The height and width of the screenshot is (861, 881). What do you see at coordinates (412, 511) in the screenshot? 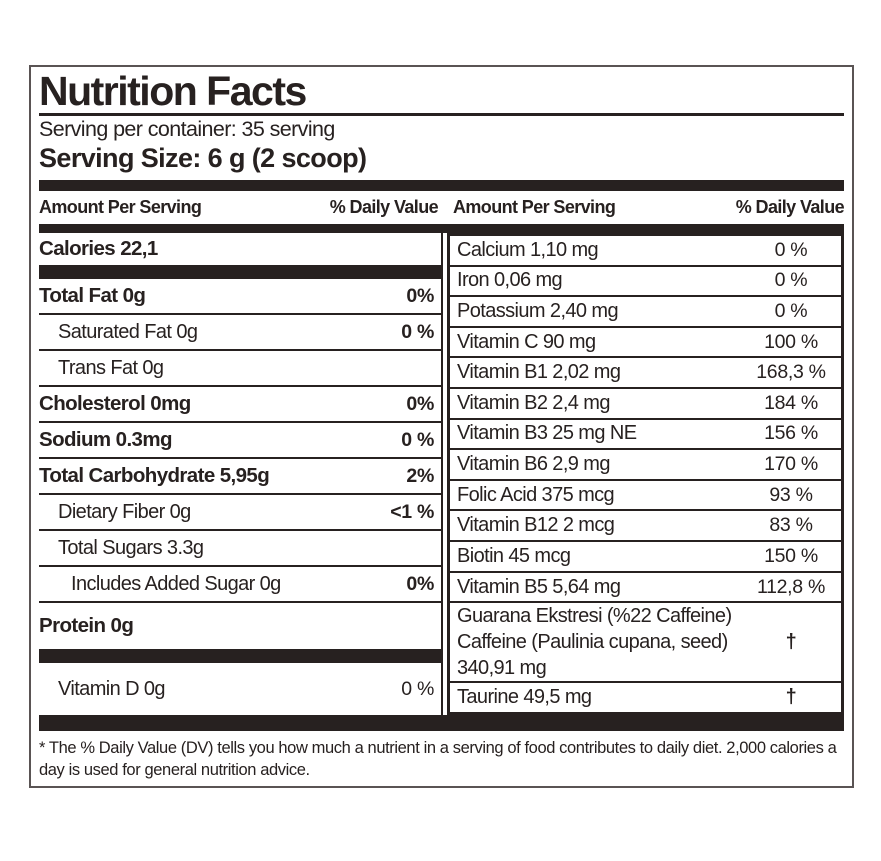
I see `daily-value: <1 %` at bounding box center [412, 511].